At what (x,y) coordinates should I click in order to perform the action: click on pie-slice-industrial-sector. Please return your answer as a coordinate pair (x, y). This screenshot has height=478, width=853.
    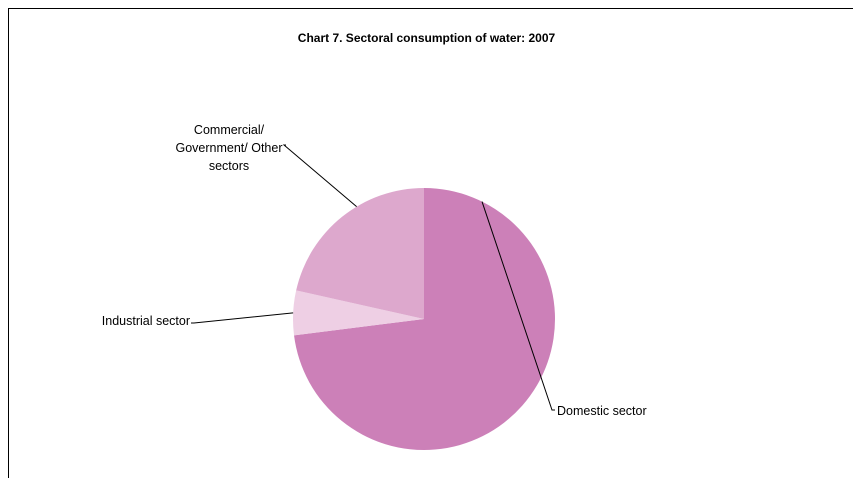
    Looking at the image, I should click on (358, 313).